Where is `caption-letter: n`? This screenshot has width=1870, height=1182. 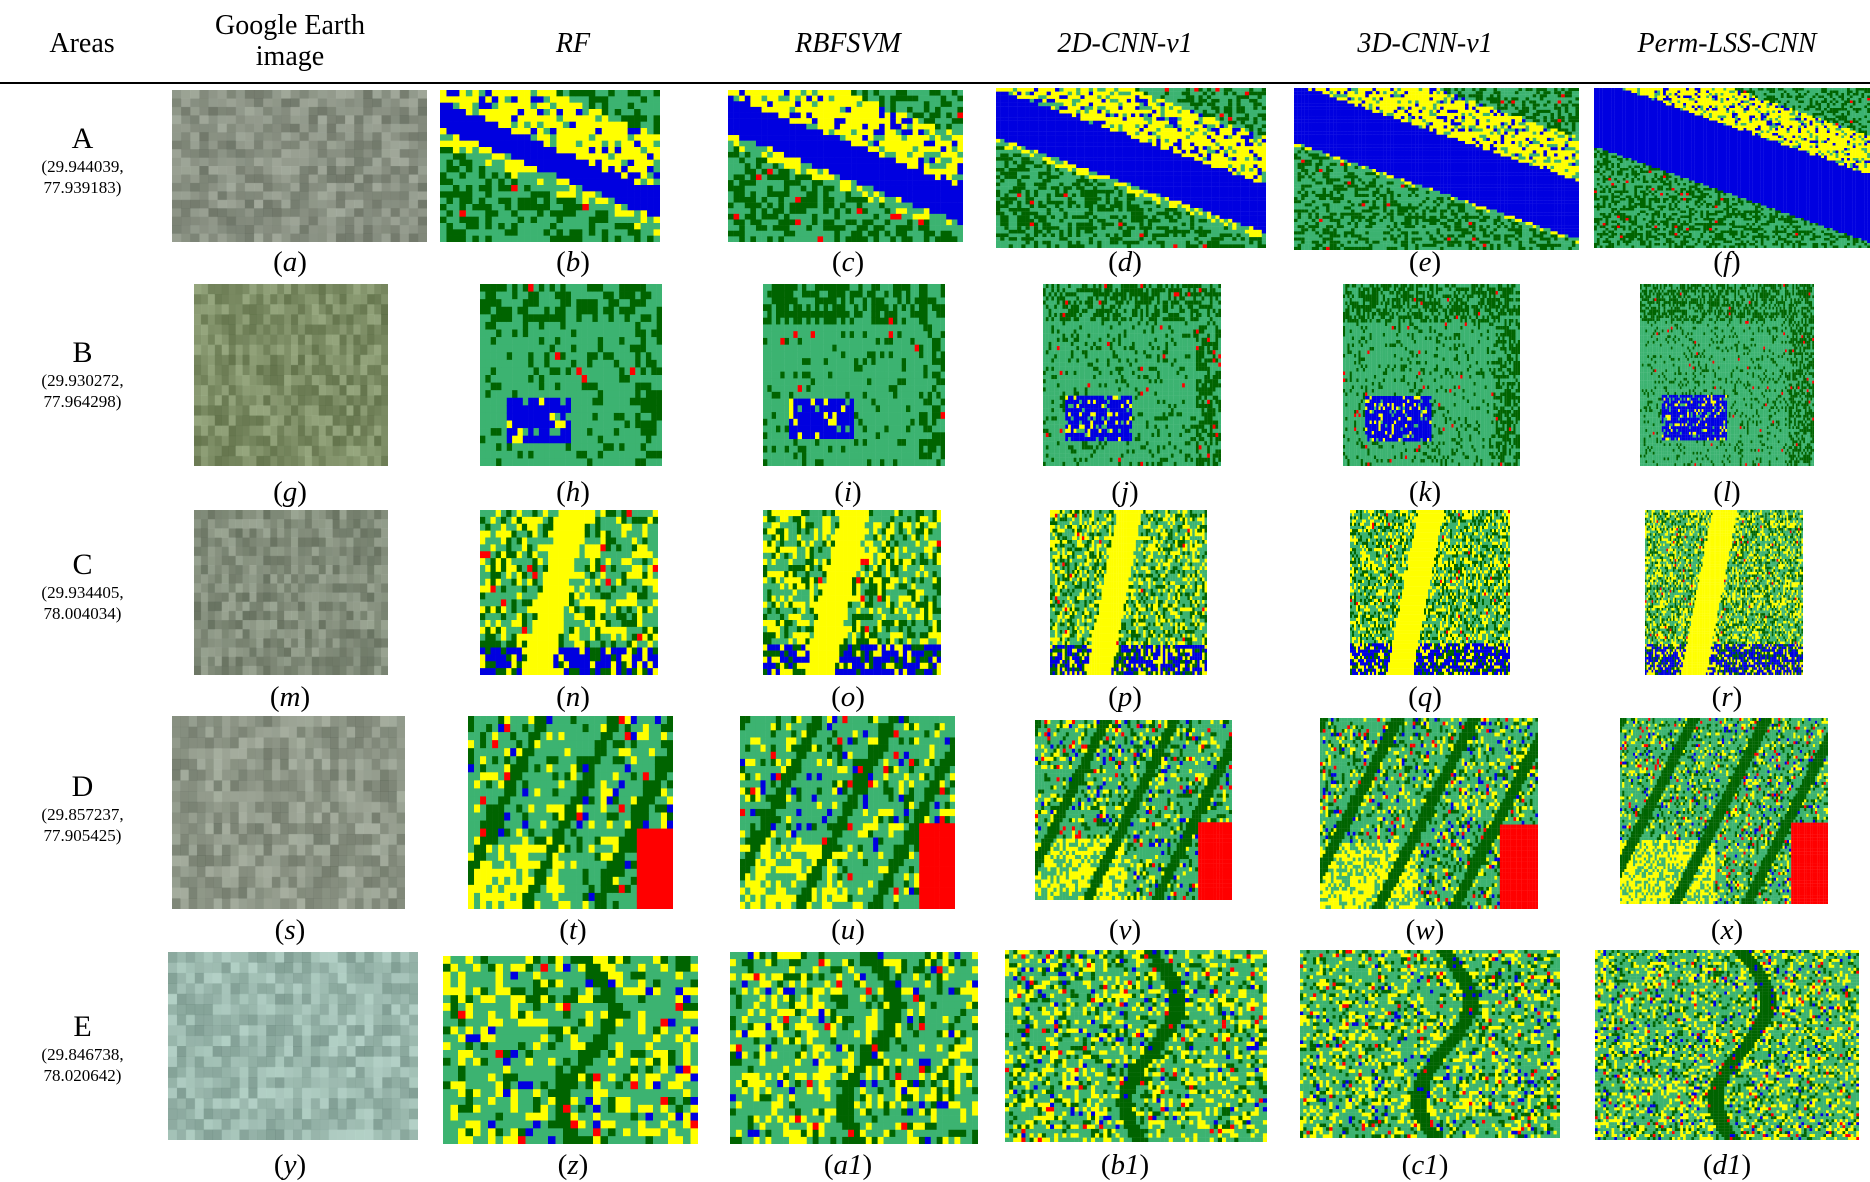
caption-letter: n is located at coordinates (573, 697).